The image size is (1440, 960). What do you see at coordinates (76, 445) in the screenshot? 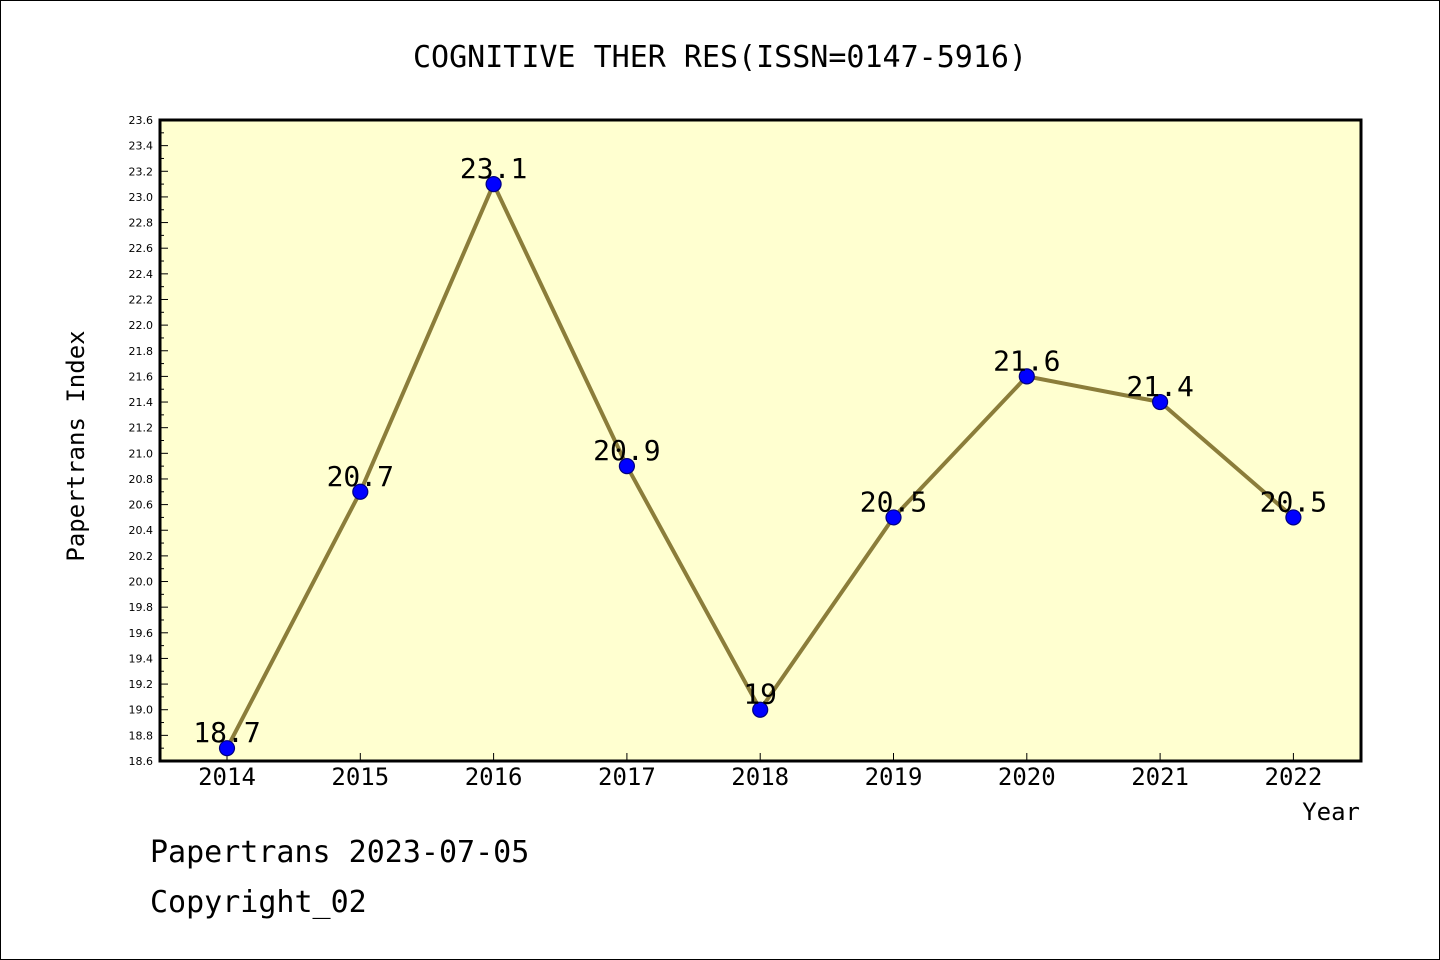
I see `y-axis-label: Papertrans Index` at bounding box center [76, 445].